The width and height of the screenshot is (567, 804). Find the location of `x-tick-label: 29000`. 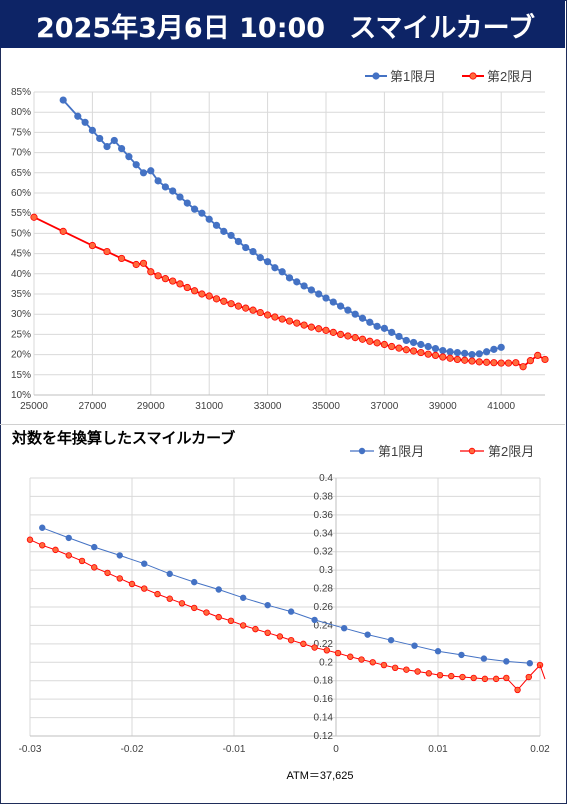

x-tick-label: 29000 is located at coordinates (151, 406).